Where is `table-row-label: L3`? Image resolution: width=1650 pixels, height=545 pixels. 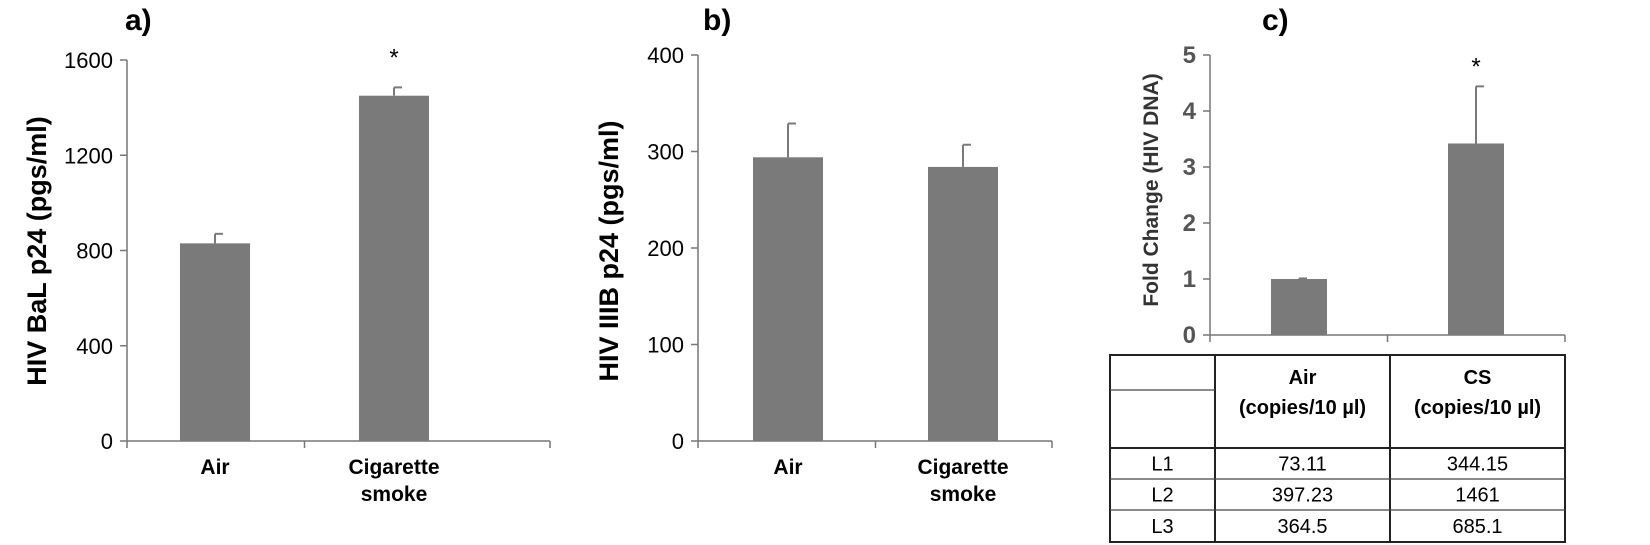
table-row-label: L3 is located at coordinates (1162, 527).